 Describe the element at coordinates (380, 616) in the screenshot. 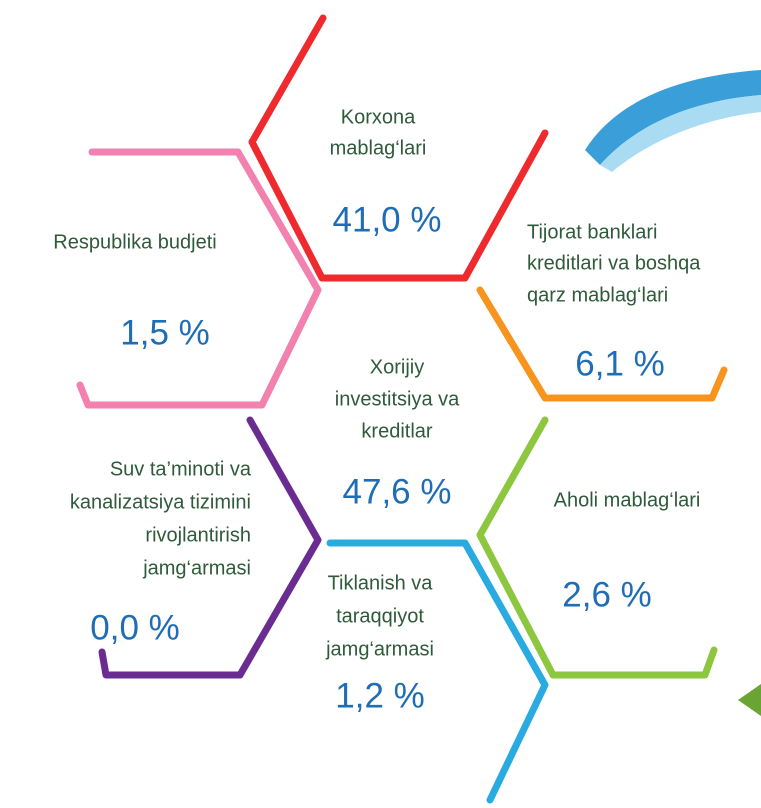

I see `label: taraqqiyot` at that location.